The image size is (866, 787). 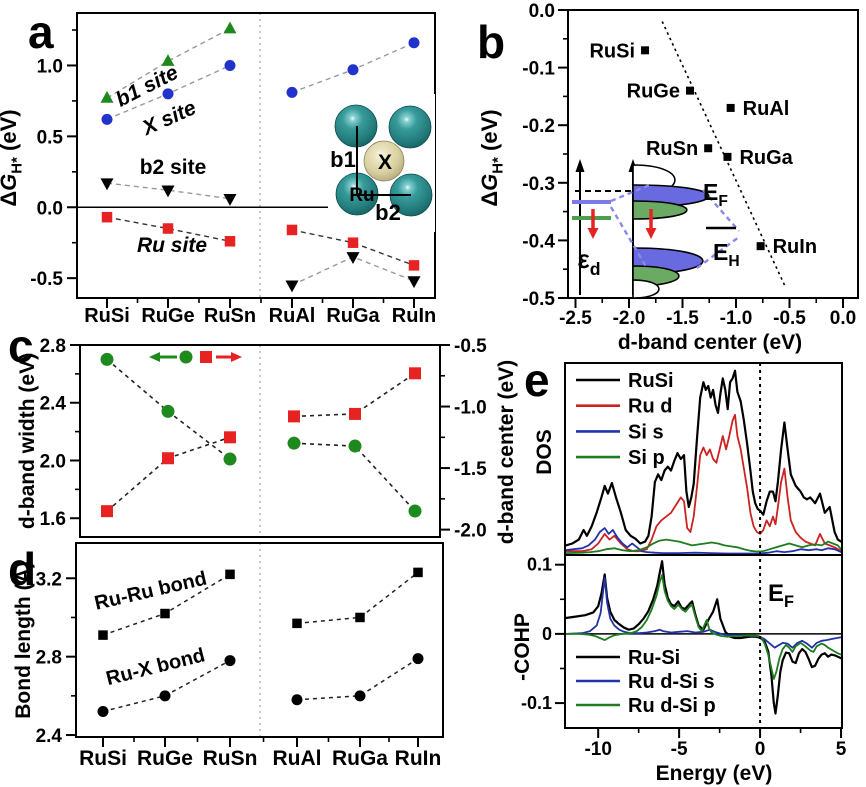 I want to click on panel-c-box, so click(x=260, y=441).